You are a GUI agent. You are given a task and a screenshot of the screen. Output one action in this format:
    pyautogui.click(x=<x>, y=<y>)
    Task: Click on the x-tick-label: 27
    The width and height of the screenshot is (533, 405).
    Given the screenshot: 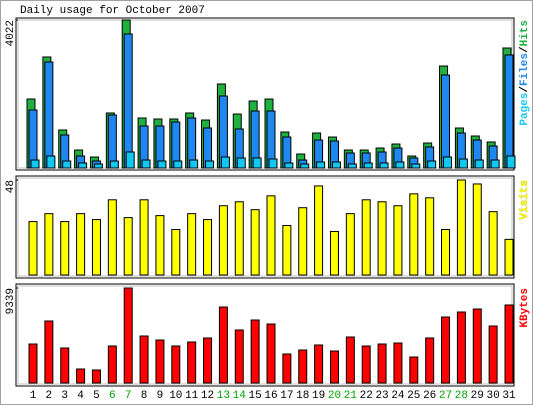 What is the action you would take?
    pyautogui.click(x=445, y=396)
    